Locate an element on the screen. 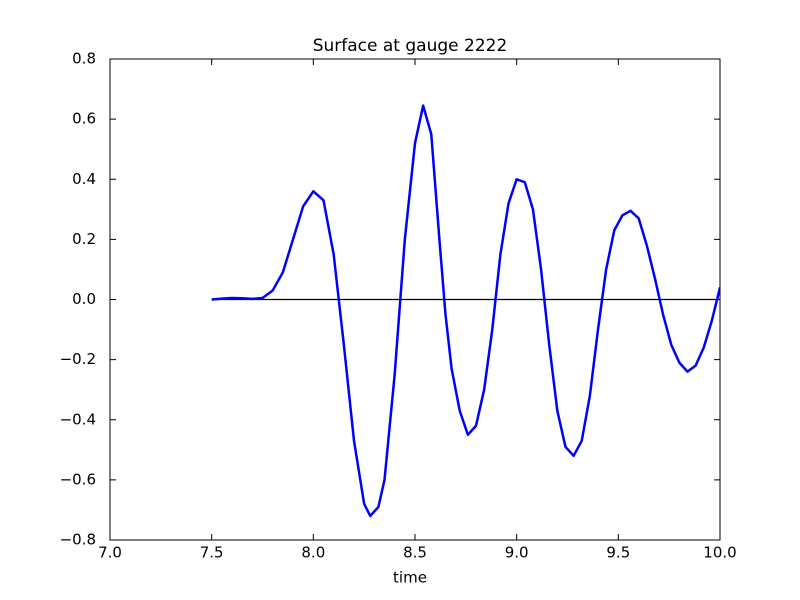 The image size is (800, 600). x-tick-label: 7.5 is located at coordinates (212, 553).